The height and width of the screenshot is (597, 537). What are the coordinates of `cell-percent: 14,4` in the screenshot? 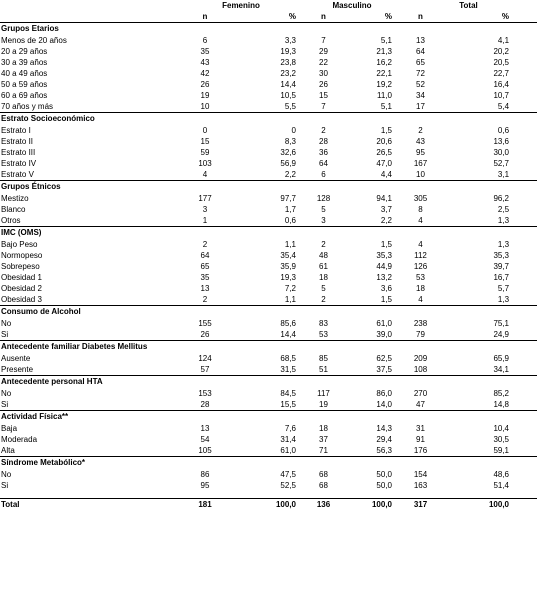 It's located at (288, 84).